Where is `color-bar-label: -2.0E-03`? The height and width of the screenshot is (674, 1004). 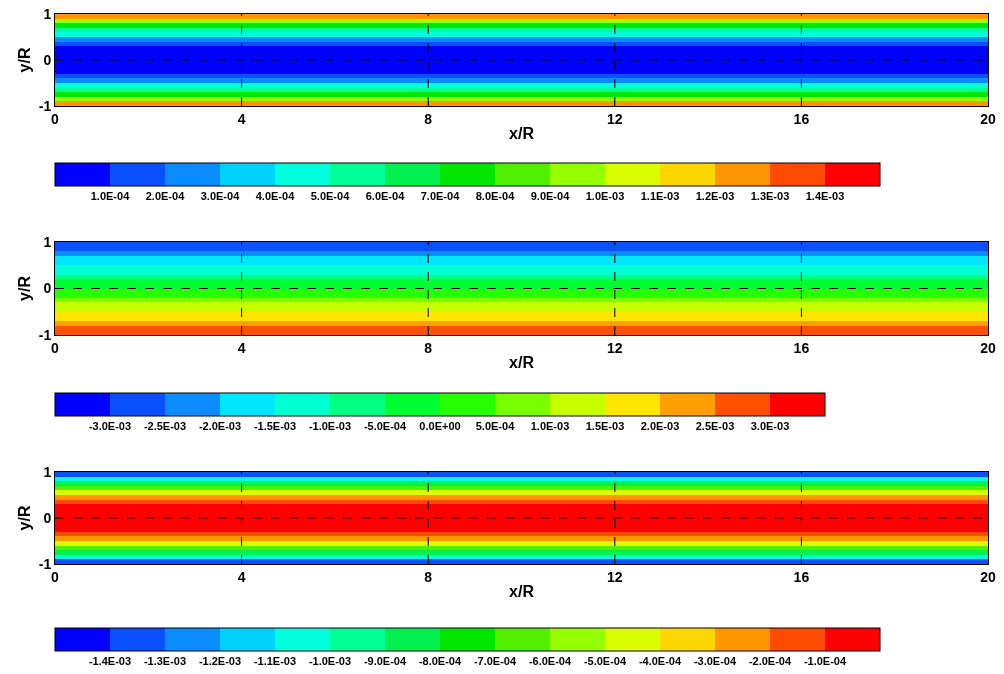
color-bar-label: -2.0E-03 is located at coordinates (220, 426).